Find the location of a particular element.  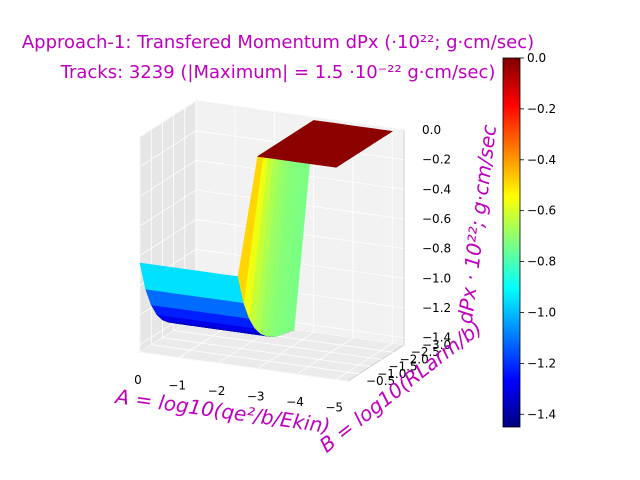

x-tick-label: −1 is located at coordinates (177, 386).